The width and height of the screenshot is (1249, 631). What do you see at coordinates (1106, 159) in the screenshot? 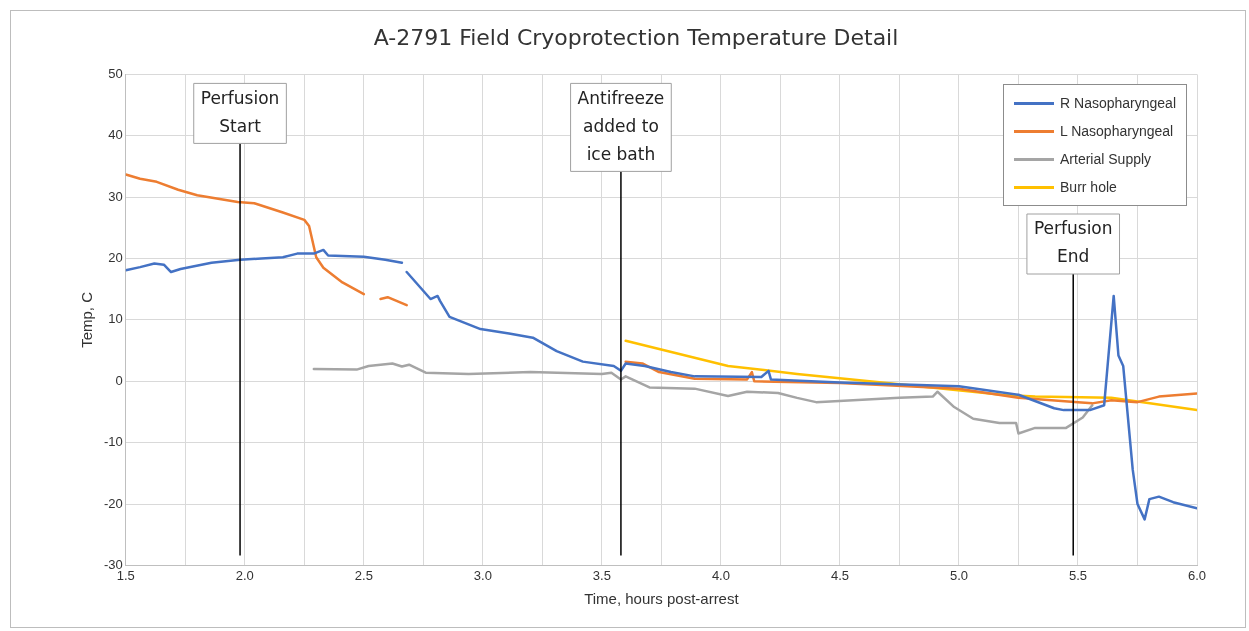
I see `legend-label: Arterial Supply` at bounding box center [1106, 159].